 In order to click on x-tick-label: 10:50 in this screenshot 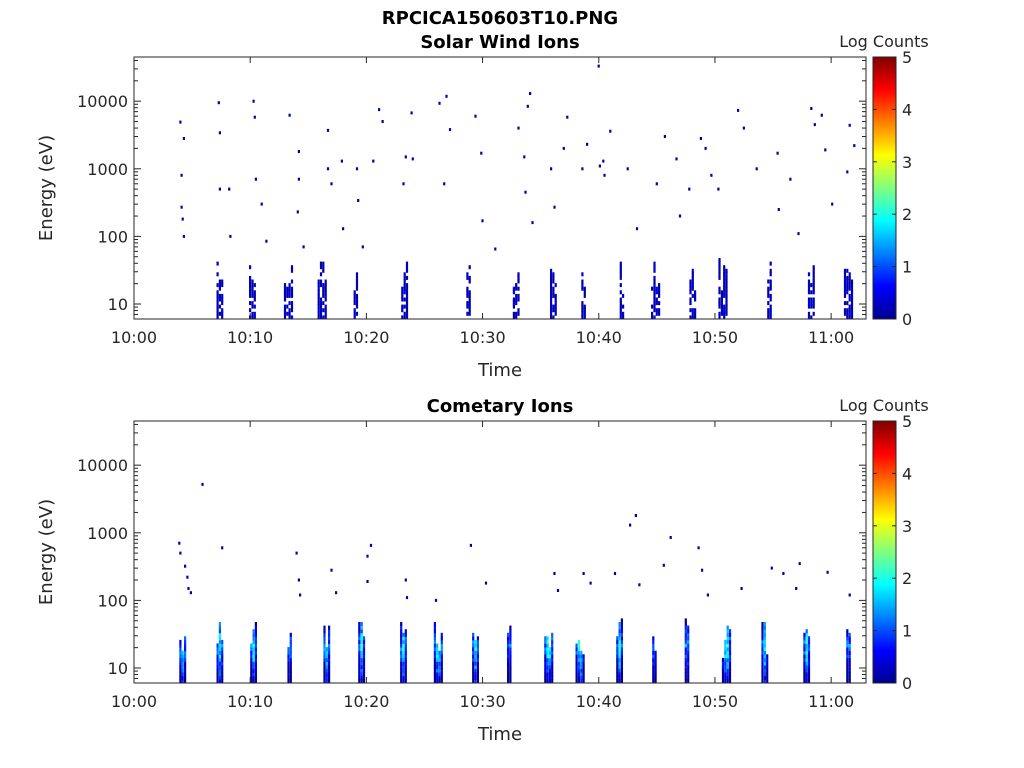, I will do `click(715, 337)`.